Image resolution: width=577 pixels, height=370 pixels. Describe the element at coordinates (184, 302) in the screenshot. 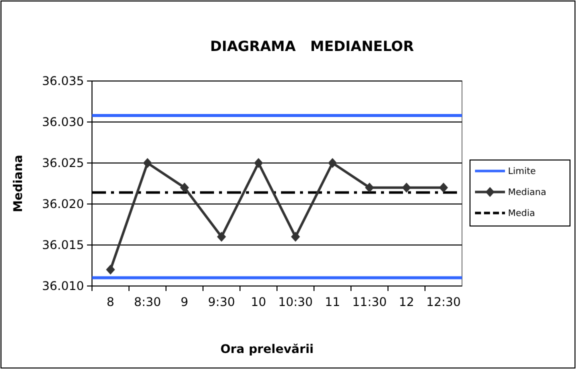

I see `x-tick-label: 9` at that location.